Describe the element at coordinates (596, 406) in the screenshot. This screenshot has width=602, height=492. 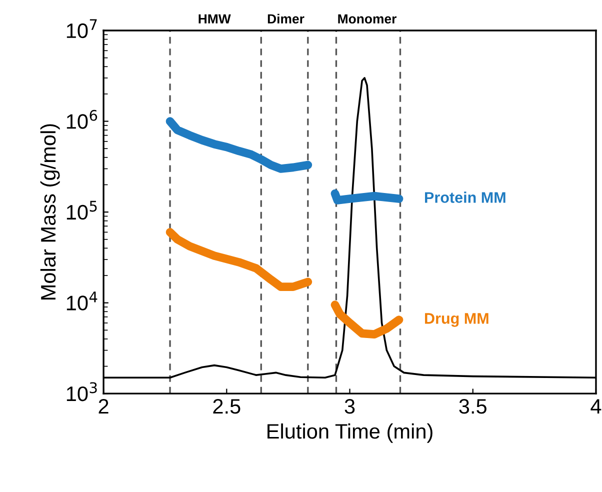
I see `x-tick-label: 4` at that location.